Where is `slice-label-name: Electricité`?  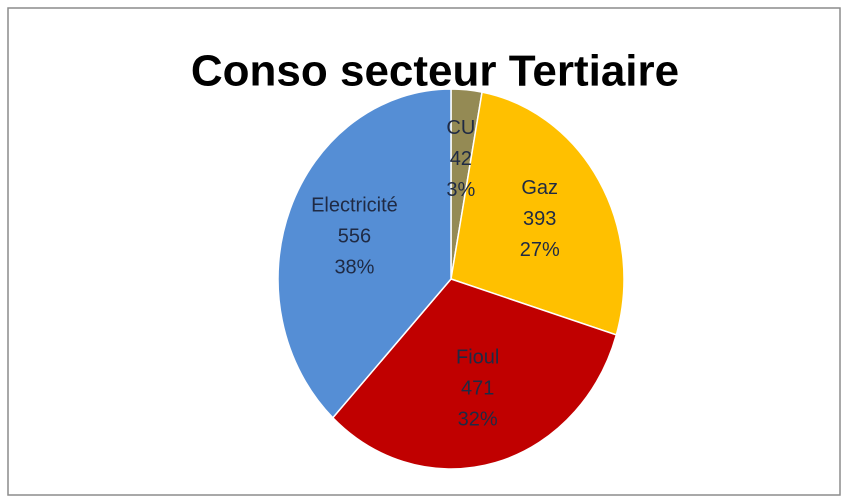
slice-label-name: Electricité is located at coordinates (354, 205).